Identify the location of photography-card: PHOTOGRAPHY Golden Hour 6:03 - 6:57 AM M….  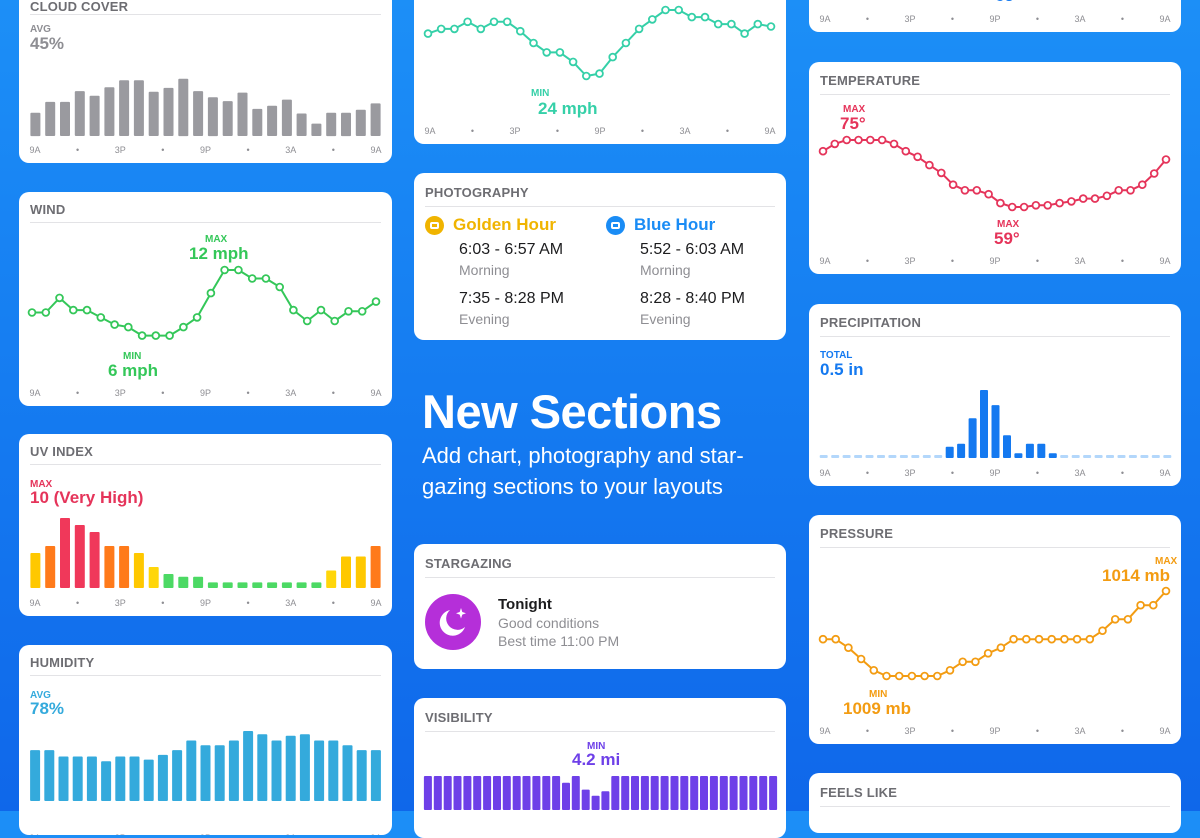
(600, 256).